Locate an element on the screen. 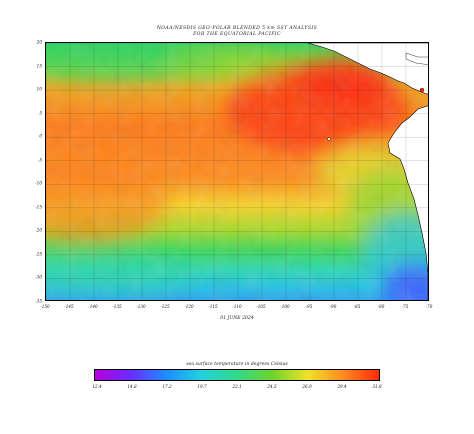 The image size is (474, 434). lon-tick-label: -140 is located at coordinates (93, 306).